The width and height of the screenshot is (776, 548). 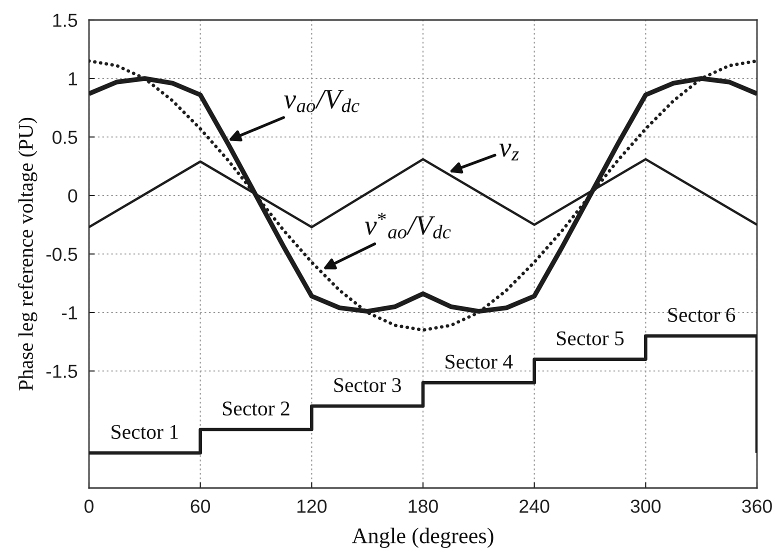 I want to click on x-tick-label: 180, so click(x=423, y=506).